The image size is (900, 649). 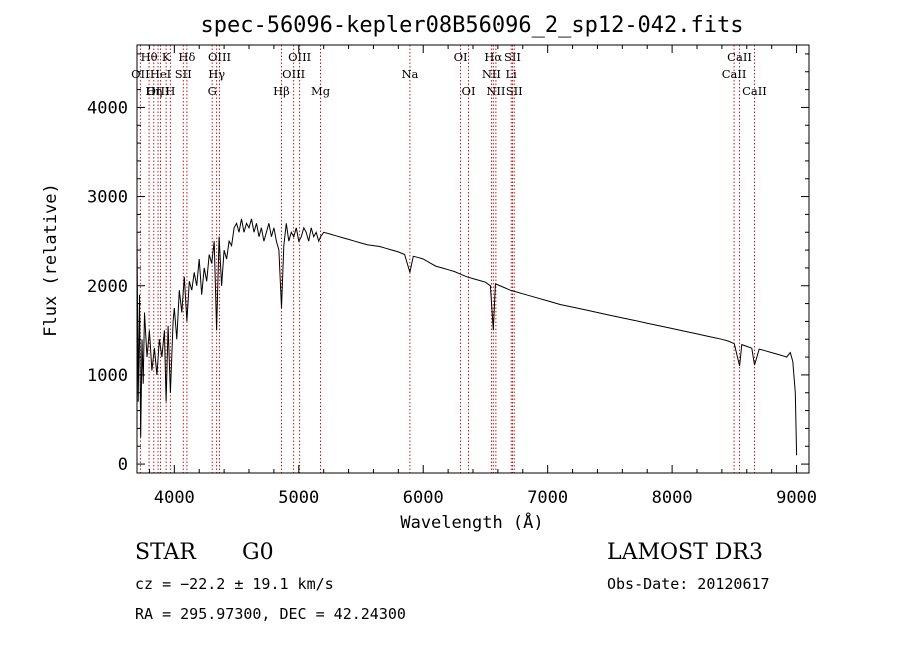 What do you see at coordinates (107, 198) in the screenshot?
I see `y-tick-label-3: 3000` at bounding box center [107, 198].